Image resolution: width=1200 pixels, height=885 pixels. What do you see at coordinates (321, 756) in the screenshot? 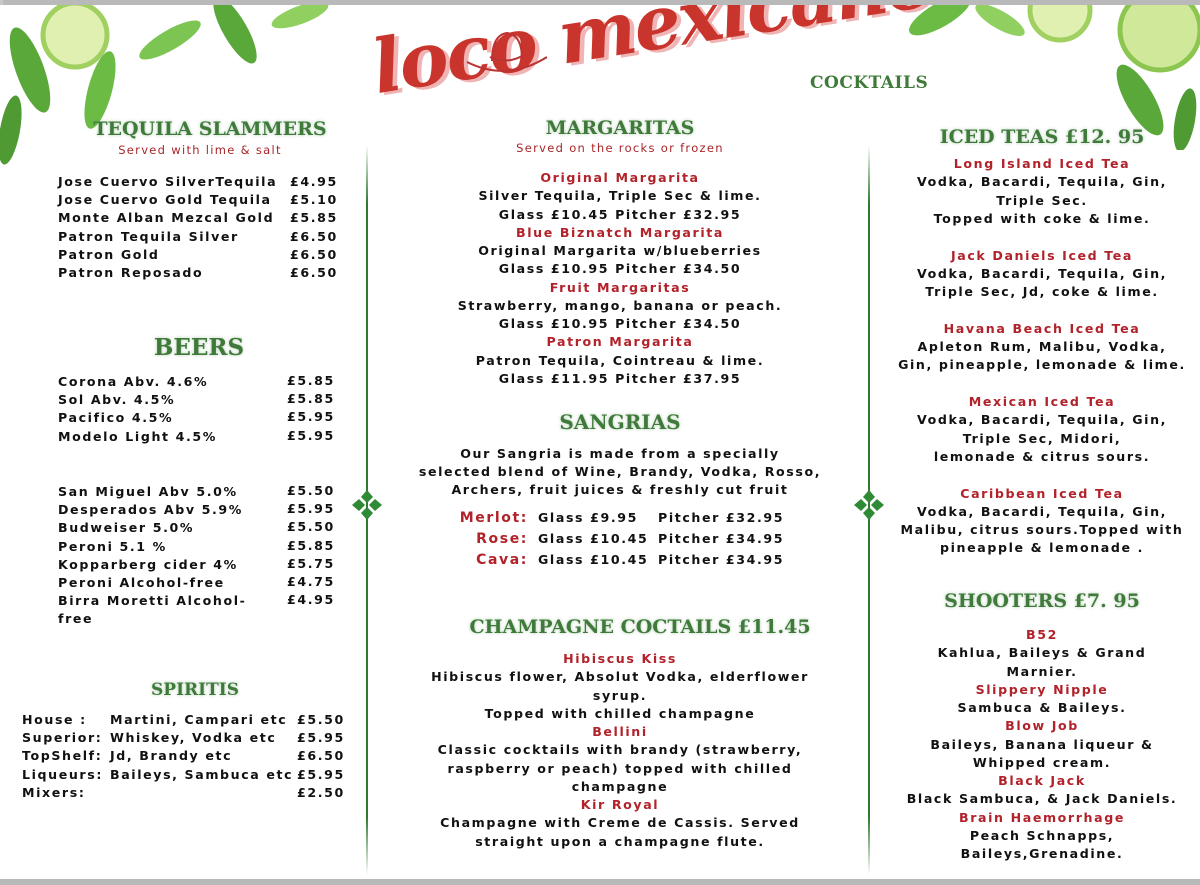
I see `spirit-price: £6.50` at bounding box center [321, 756].